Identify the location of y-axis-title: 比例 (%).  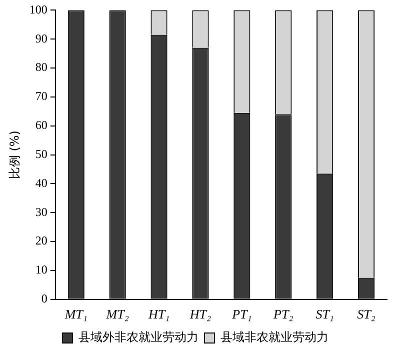
(14, 155).